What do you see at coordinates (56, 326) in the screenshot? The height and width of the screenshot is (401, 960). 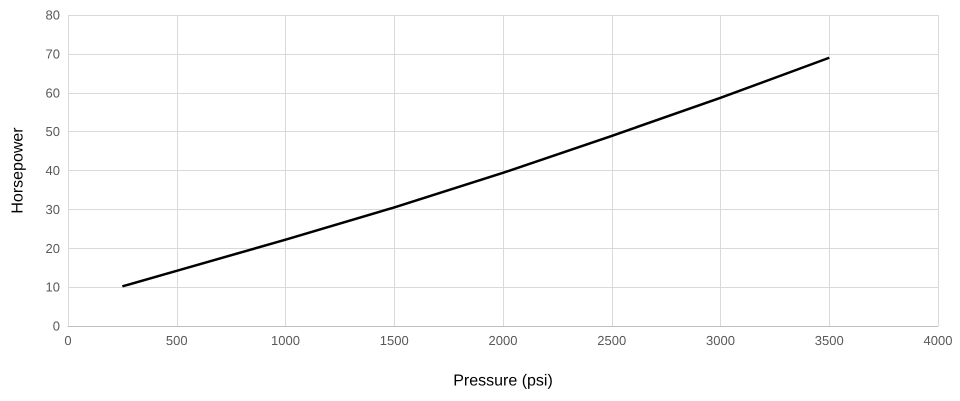 I see `y-tick-label: 0` at bounding box center [56, 326].